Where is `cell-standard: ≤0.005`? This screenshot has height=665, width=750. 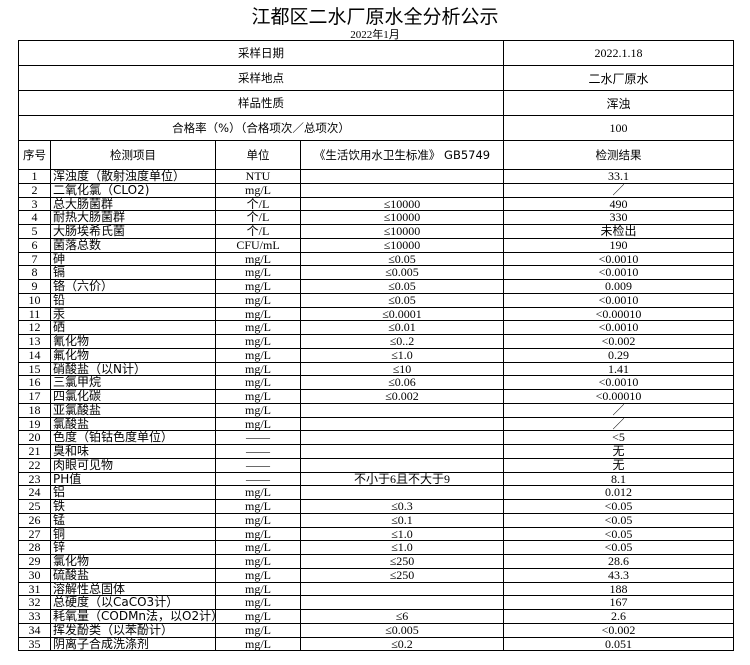 cell-standard: ≤0.005 is located at coordinates (402, 272).